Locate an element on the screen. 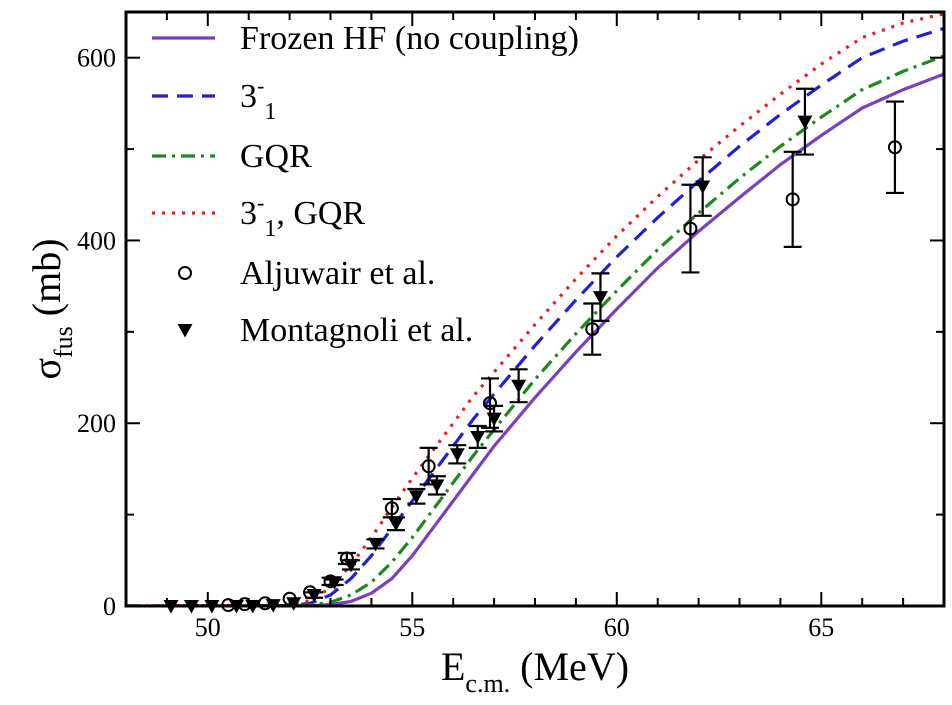 The image size is (952, 705). legend-item-gqr: GQR is located at coordinates (232, 156).